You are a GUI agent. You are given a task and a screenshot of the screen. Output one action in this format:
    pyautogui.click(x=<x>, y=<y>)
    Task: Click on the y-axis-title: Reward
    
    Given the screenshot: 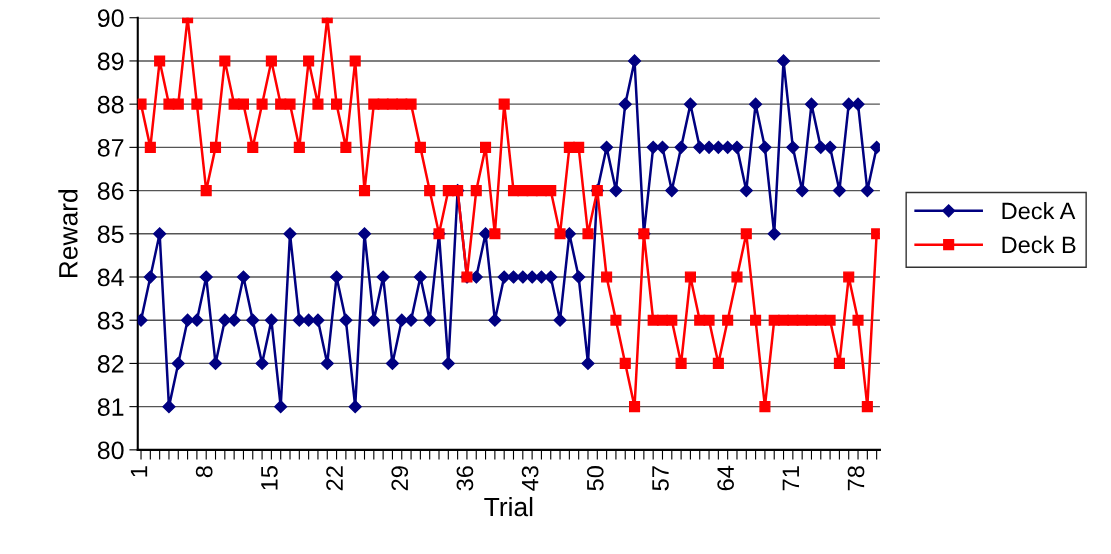 What is the action you would take?
    pyautogui.click(x=68, y=234)
    